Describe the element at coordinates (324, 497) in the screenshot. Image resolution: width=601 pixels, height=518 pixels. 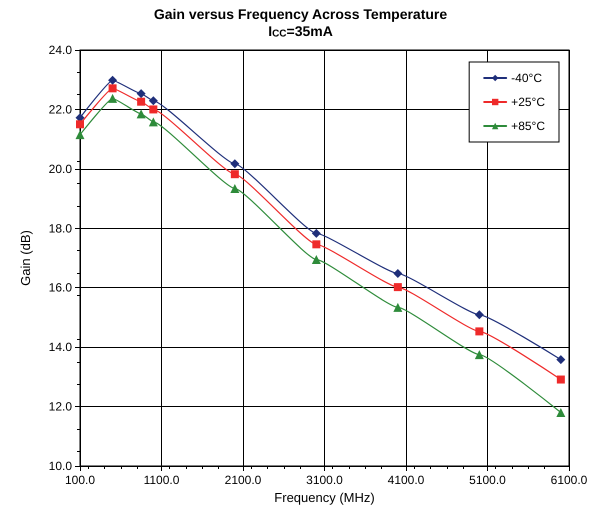
I see `x-axis-title: Frequency (MHz)` at that location.